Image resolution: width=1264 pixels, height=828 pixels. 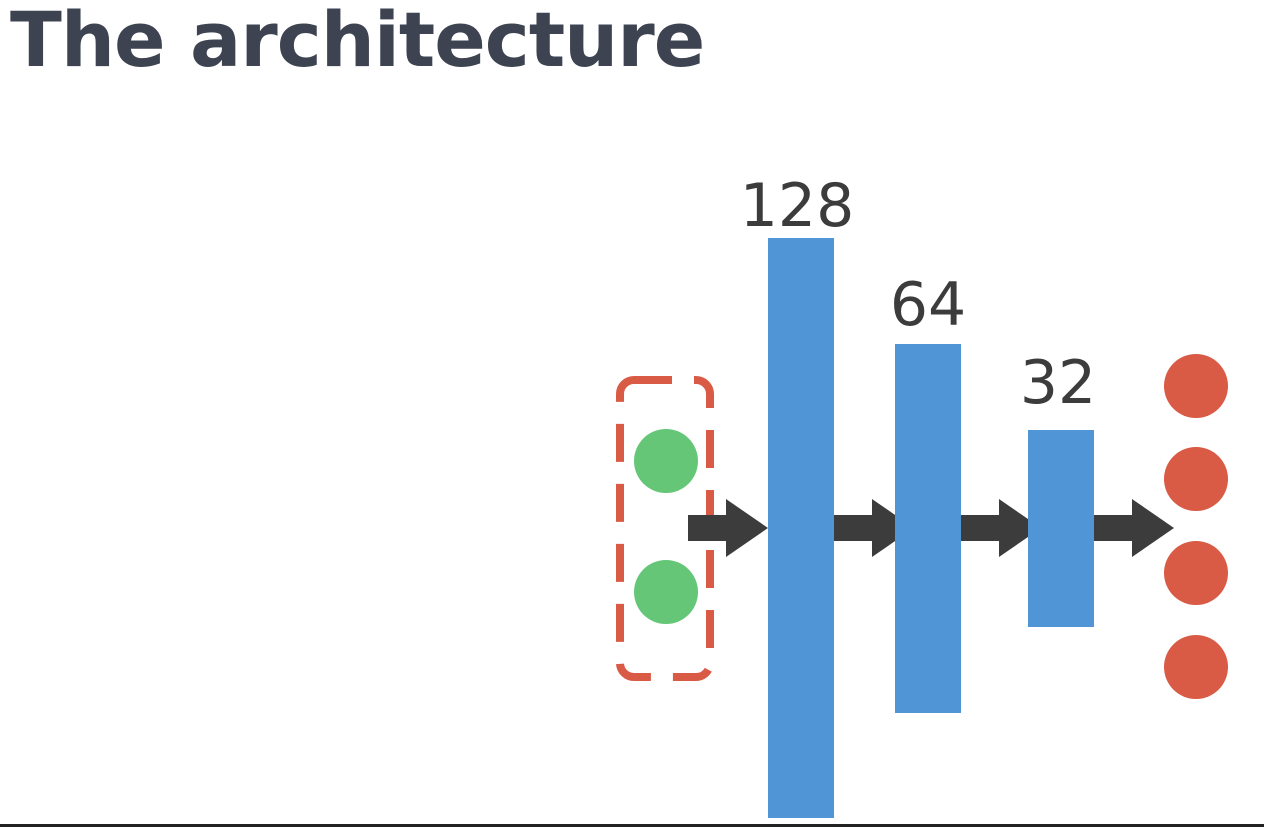 I want to click on slide-title: The architecture, so click(x=357, y=42).